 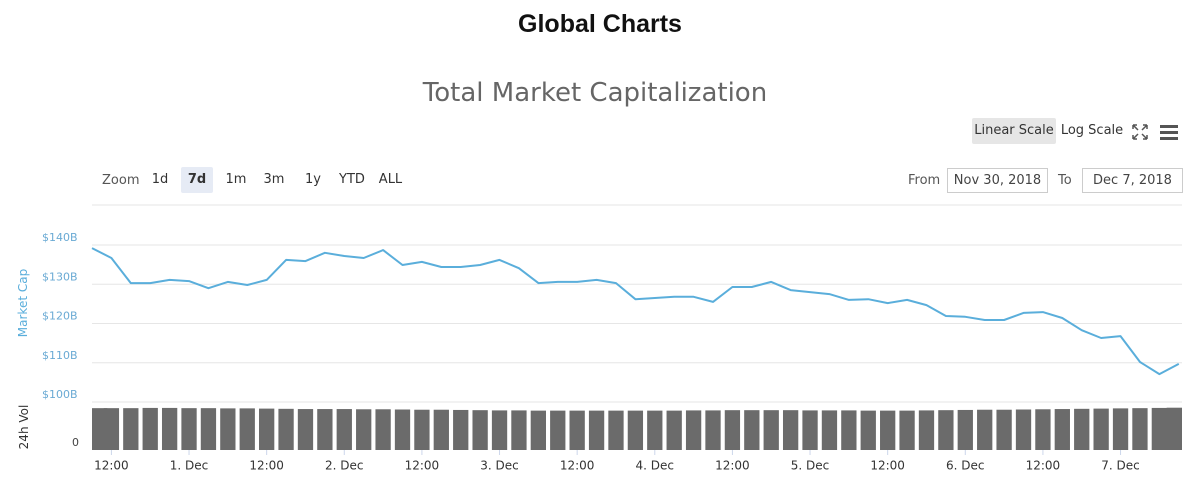 What do you see at coordinates (60, 237) in the screenshot?
I see `y-tick-label: $140B` at bounding box center [60, 237].